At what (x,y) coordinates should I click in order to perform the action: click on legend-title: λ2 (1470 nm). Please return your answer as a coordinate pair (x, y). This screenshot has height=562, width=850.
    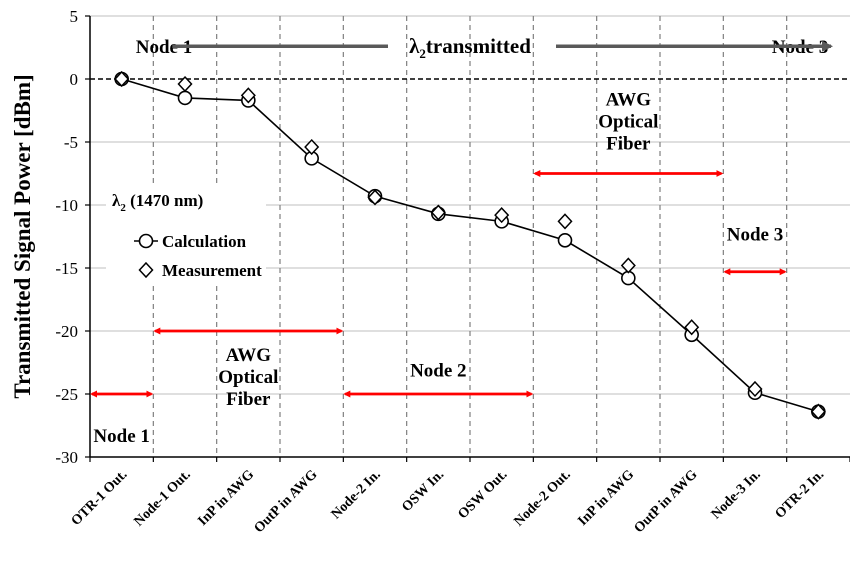
    Looking at the image, I should click on (157, 202).